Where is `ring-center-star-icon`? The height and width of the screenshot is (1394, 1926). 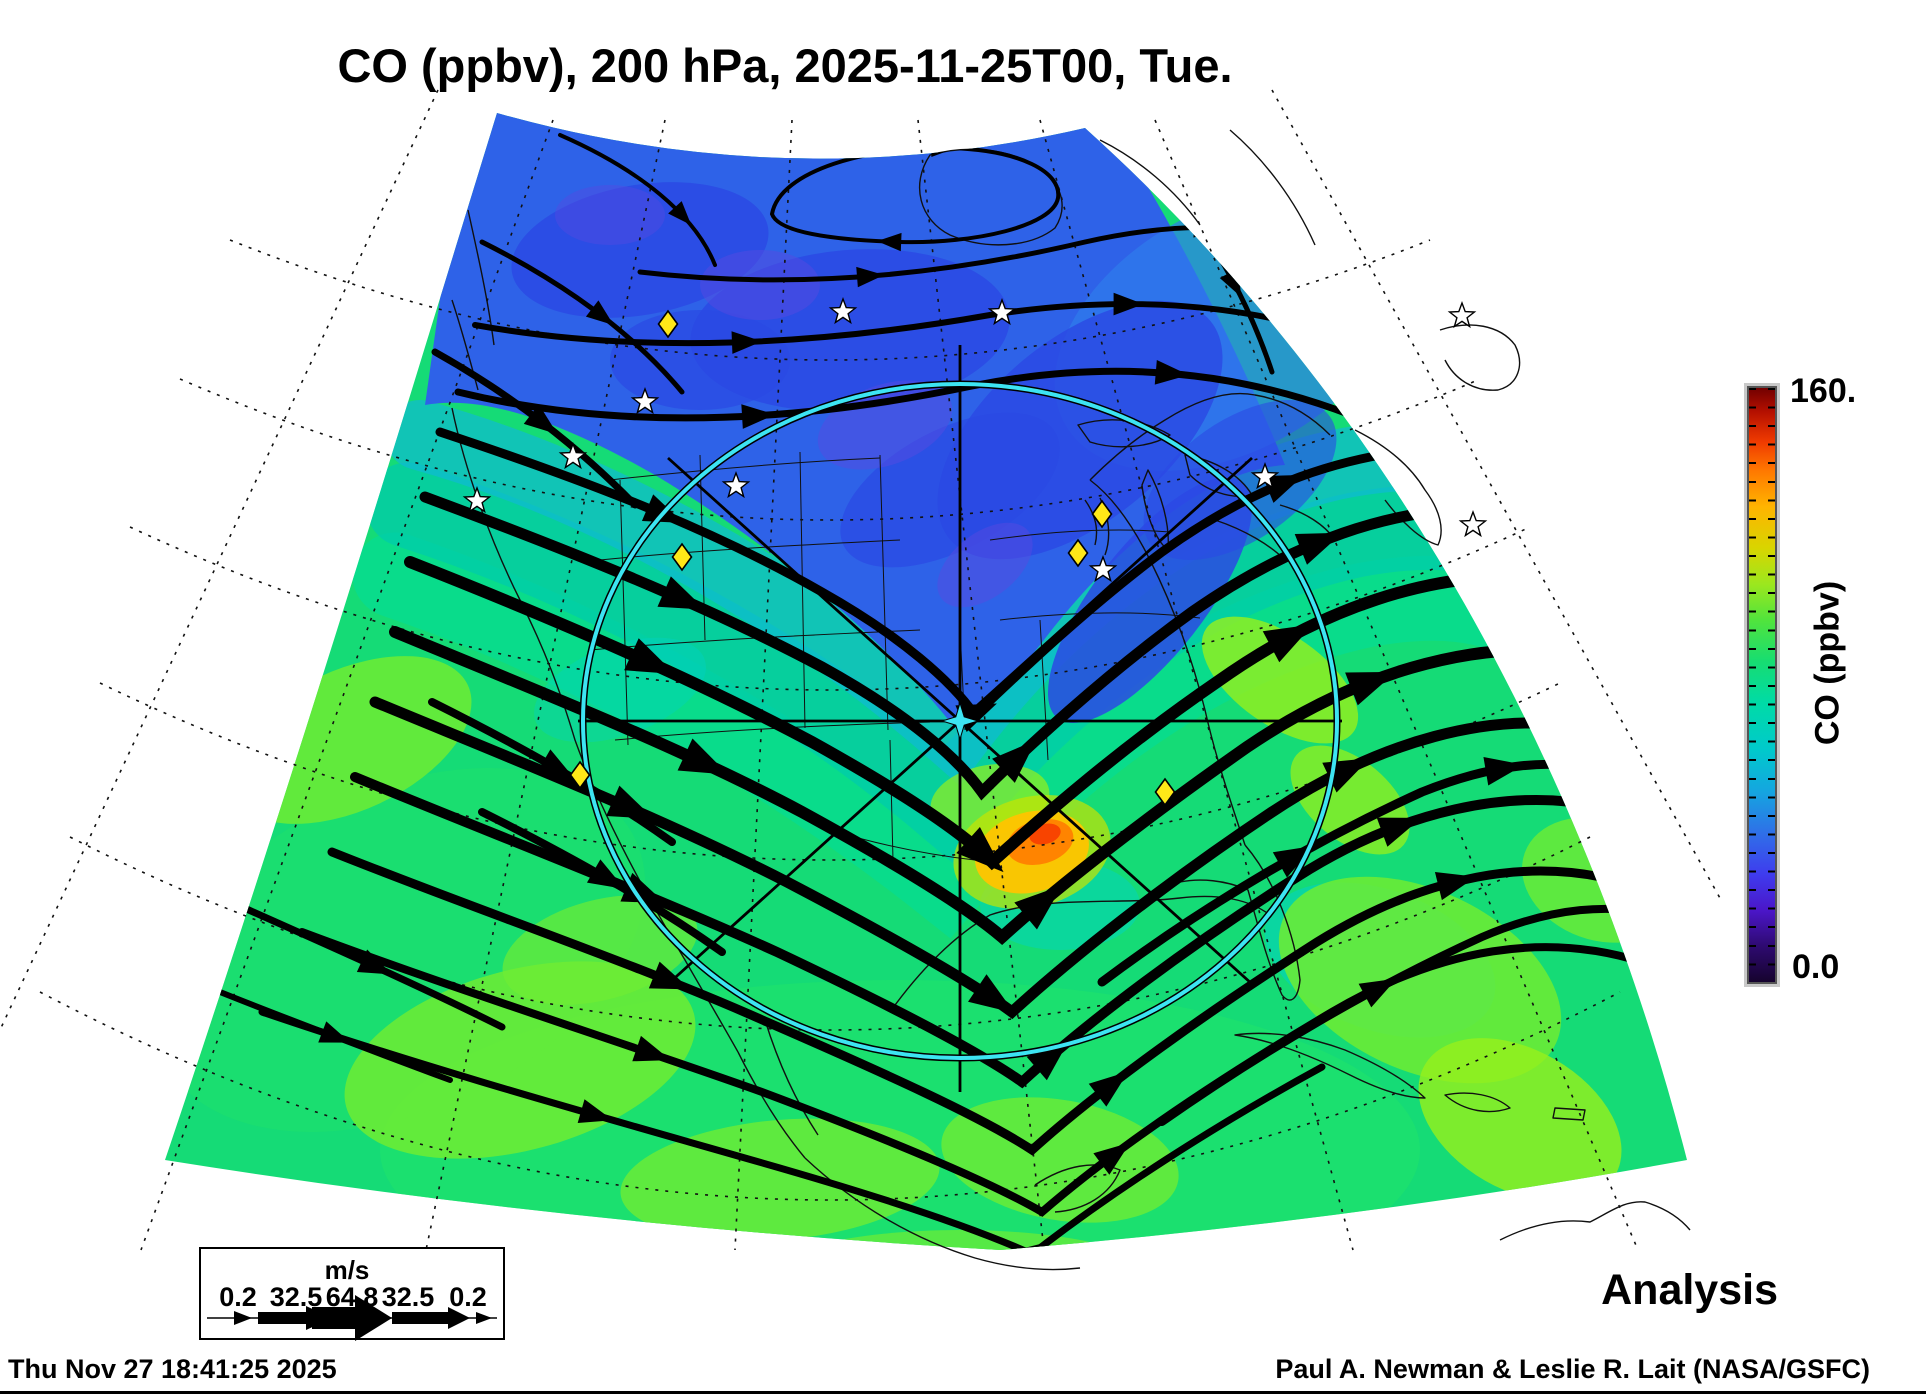
ring-center-star-icon is located at coordinates (960, 721).